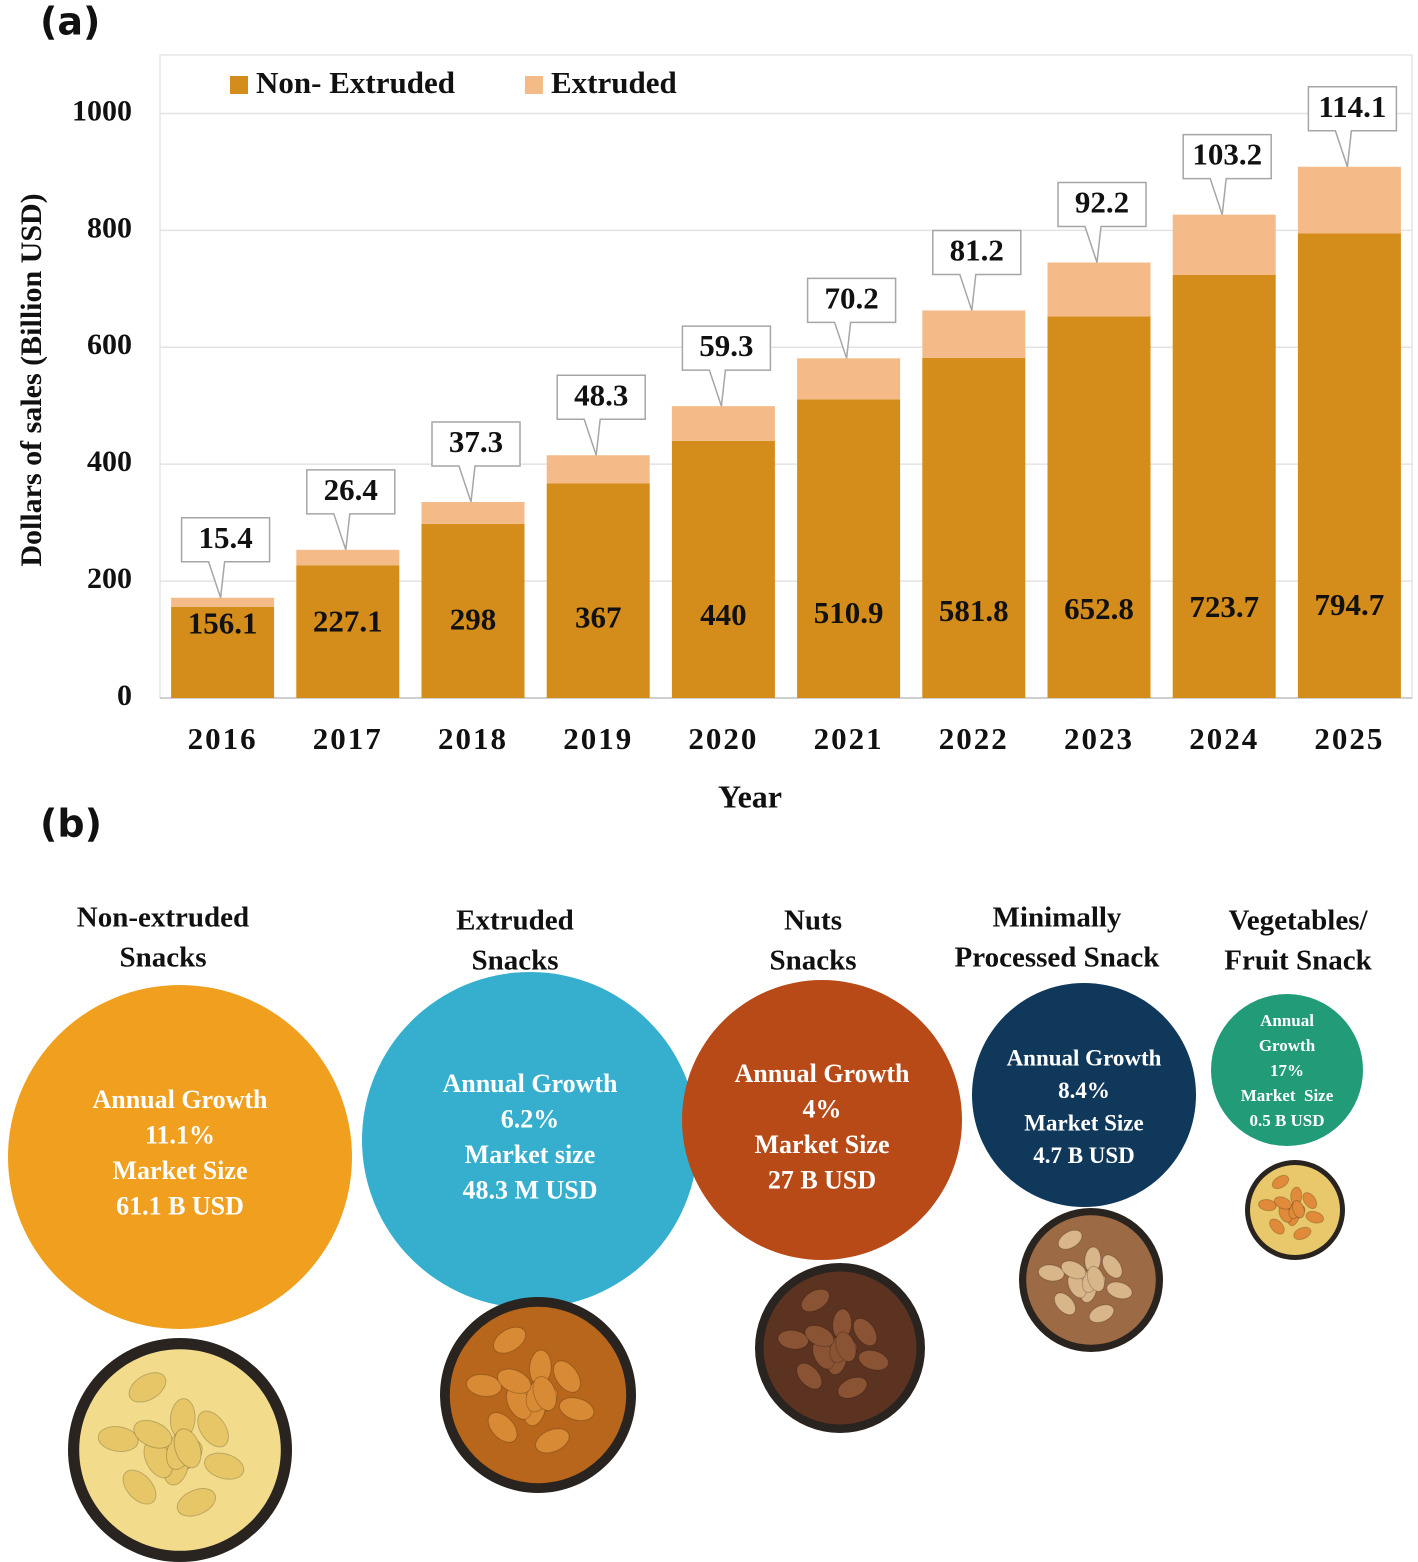  I want to click on bubble-text: Annual, so click(1287, 1020).